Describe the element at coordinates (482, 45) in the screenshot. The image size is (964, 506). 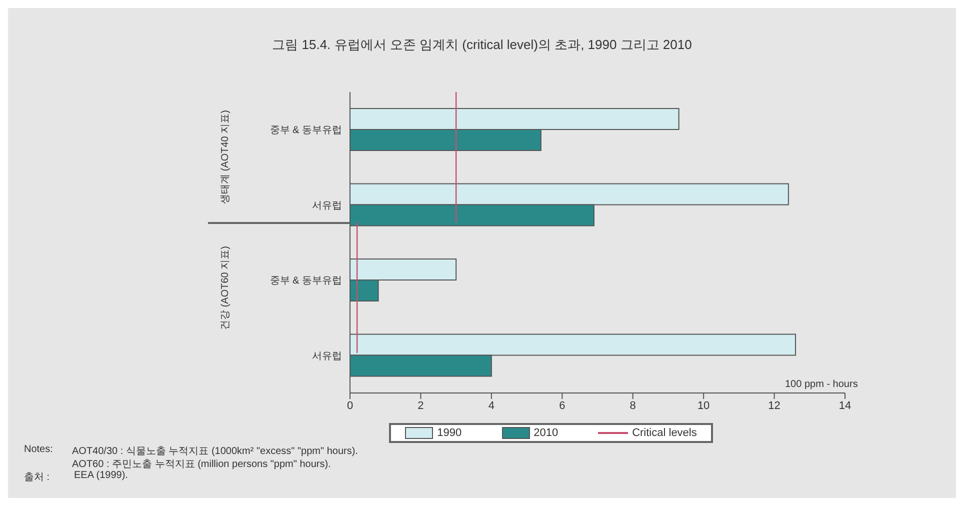
I see `chart-title: 그림 15.4. 유럽에서 오존 임계치 (critical level)의 초과, 1990 그리고 2010` at that location.